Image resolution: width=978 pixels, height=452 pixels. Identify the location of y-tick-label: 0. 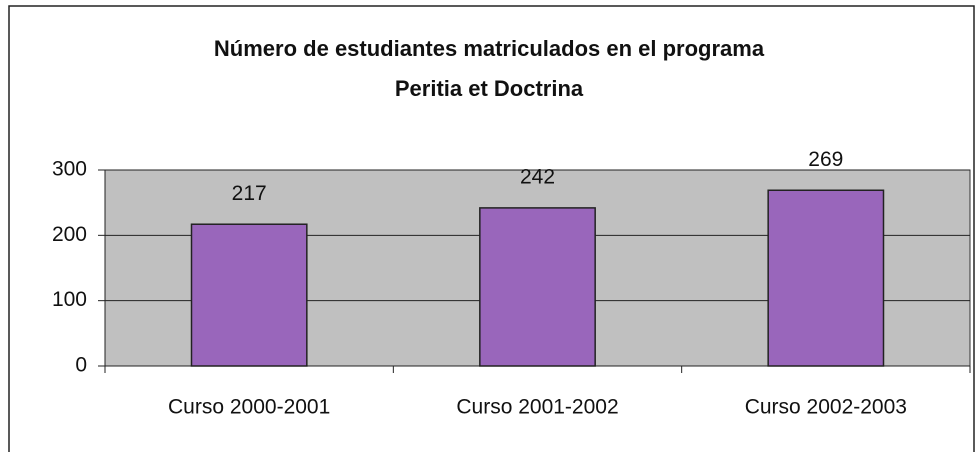
(81, 365).